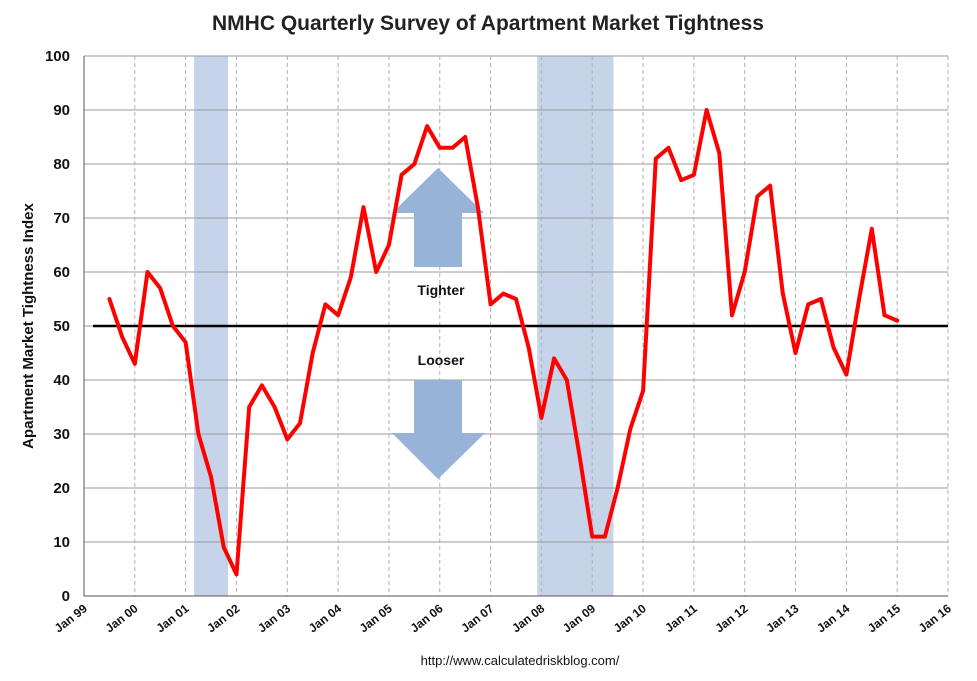  I want to click on y-tick-label: 90, so click(61, 110).